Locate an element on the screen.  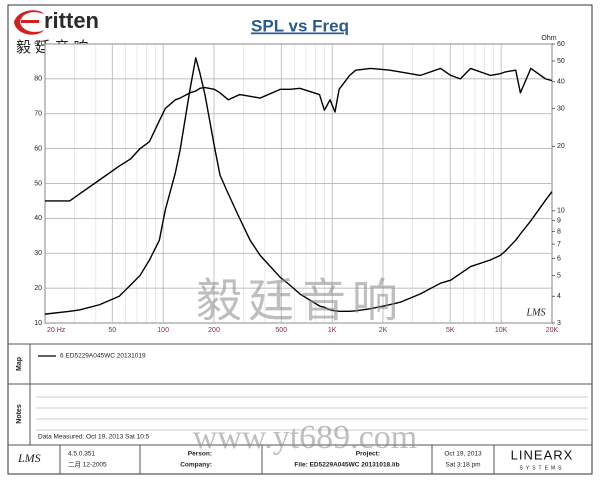
x-tick-label: 5K is located at coordinates (450, 330).